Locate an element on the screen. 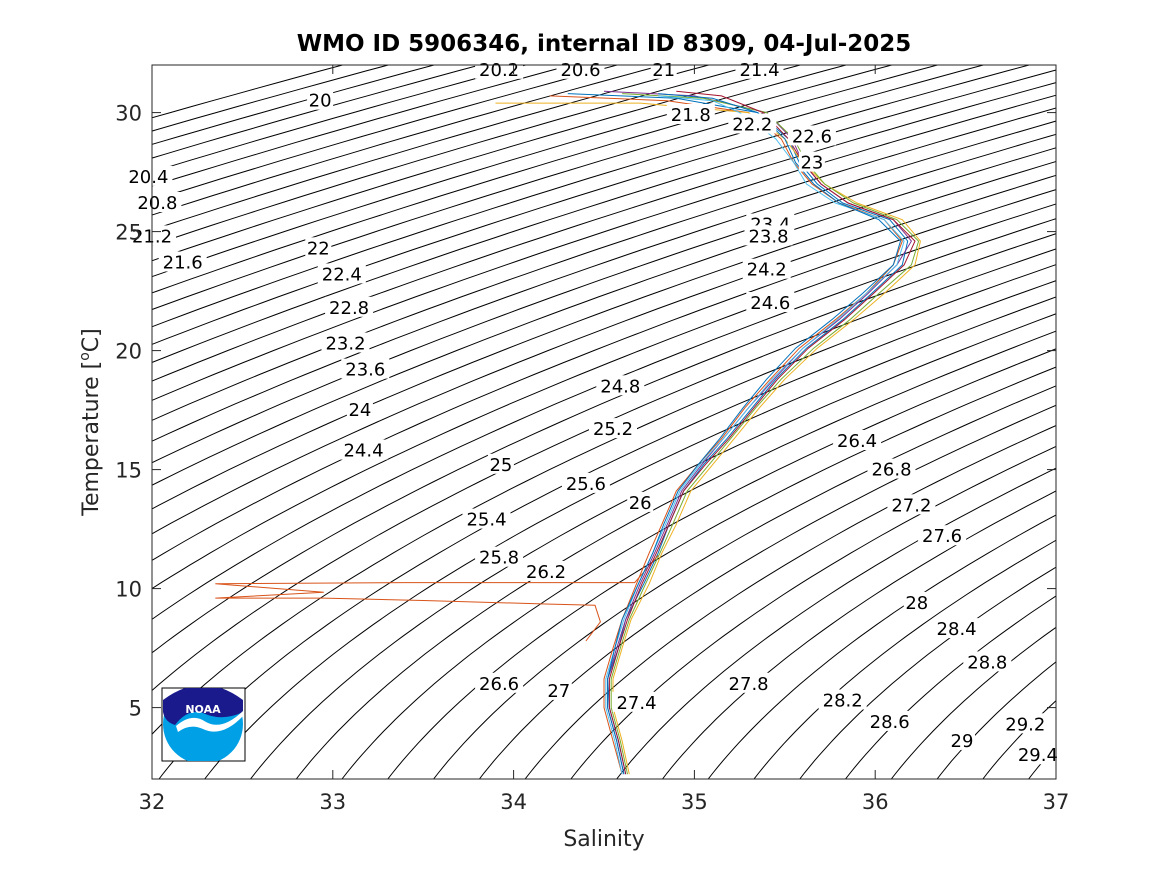 This screenshot has height=875, width=1167. contour-label: 20.8 is located at coordinates (157, 203).